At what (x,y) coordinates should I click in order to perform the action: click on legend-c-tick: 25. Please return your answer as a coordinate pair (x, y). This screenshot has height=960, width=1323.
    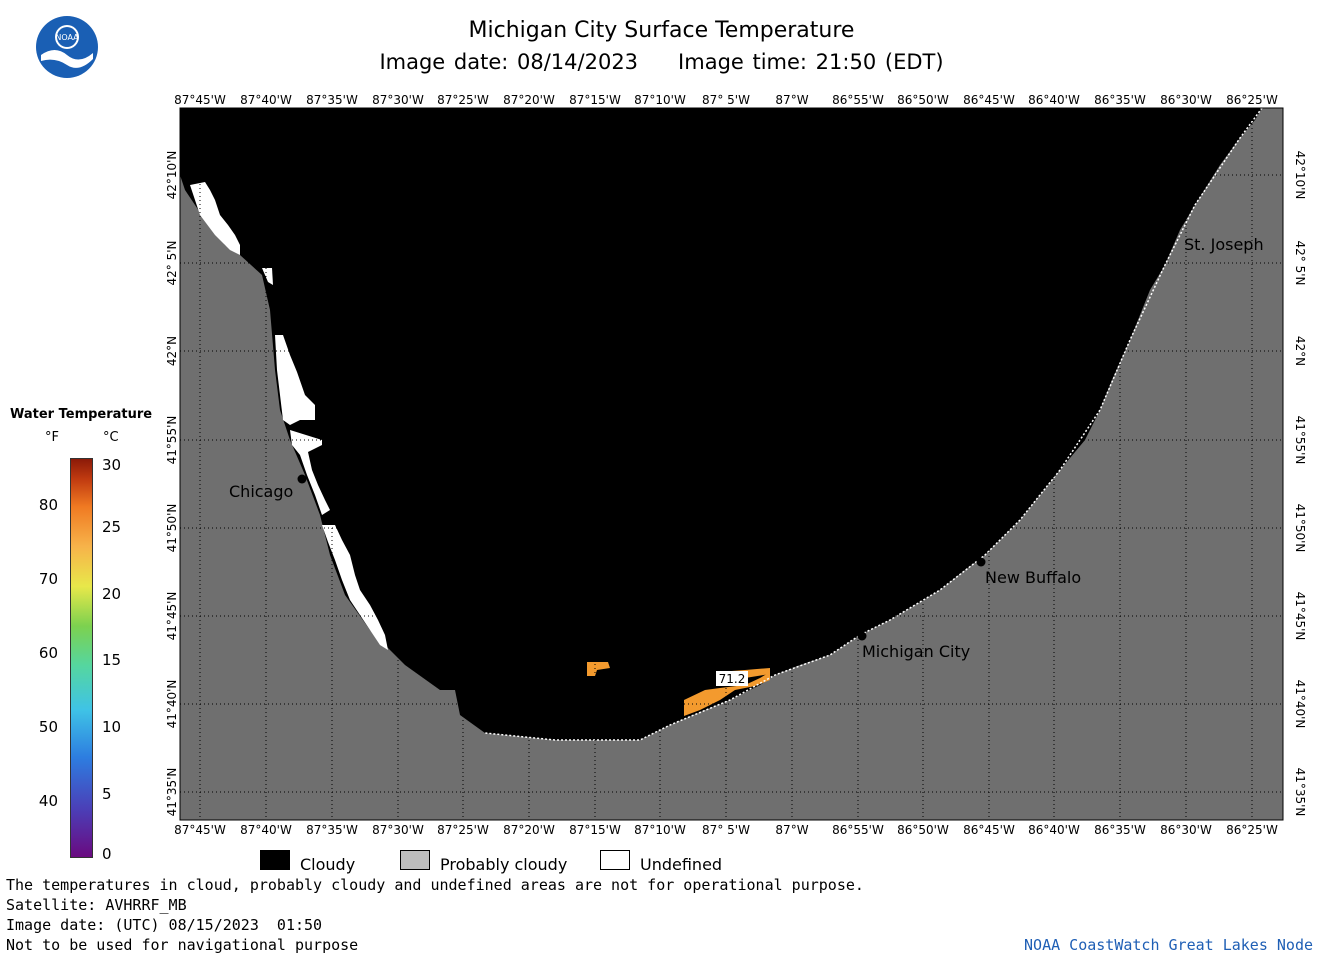
    Looking at the image, I should click on (112, 527).